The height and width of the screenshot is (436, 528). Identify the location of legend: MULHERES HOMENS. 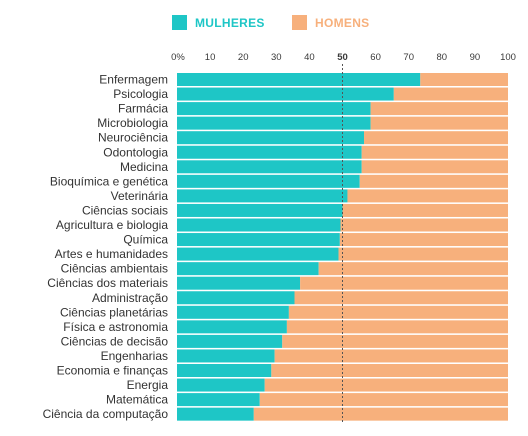
(270, 22).